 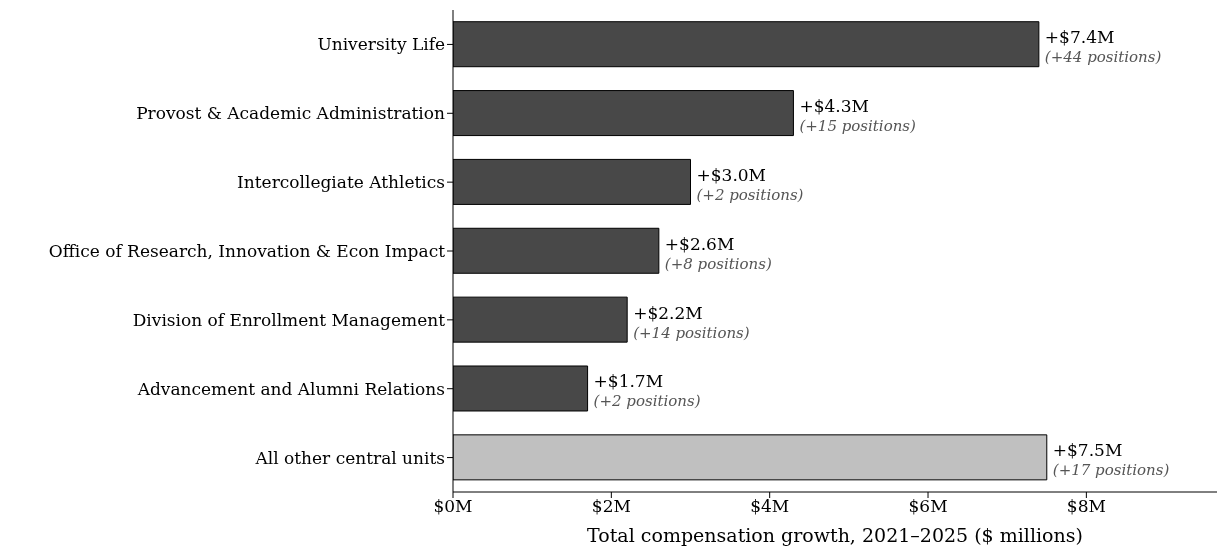 I want to click on x-tick-label: $4M, so click(x=770, y=506).